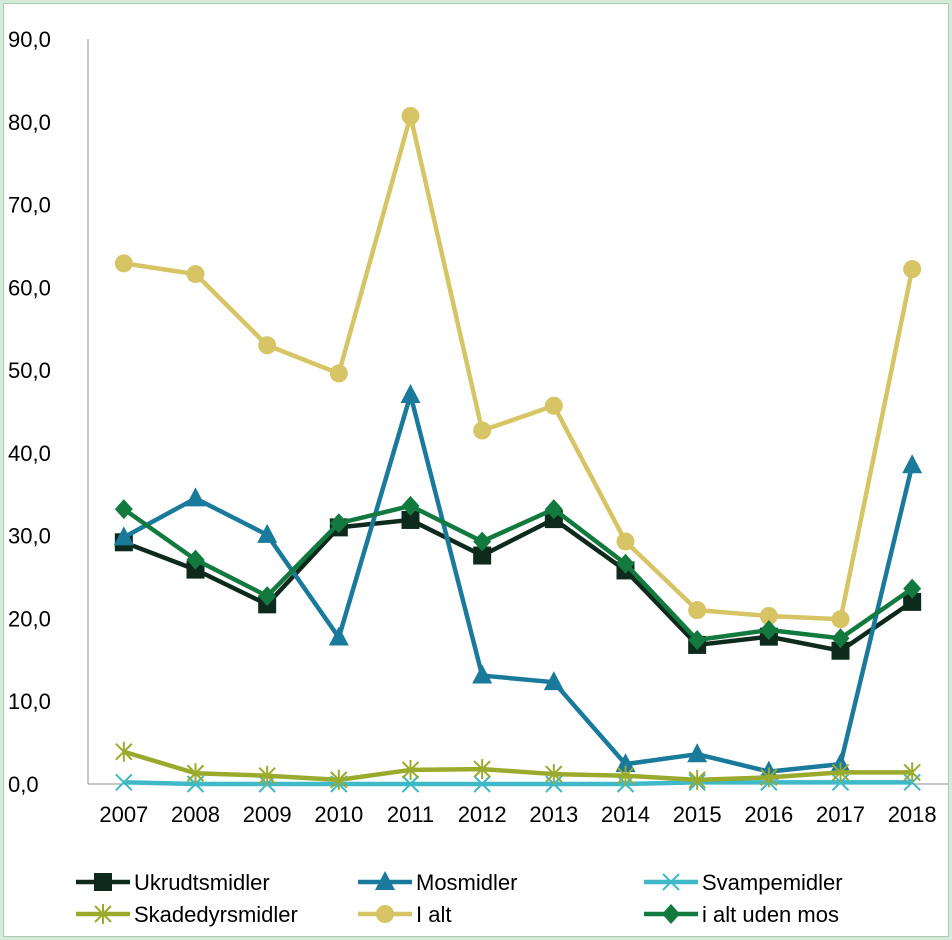  I want to click on x-tick-label: 2013, so click(553, 814).